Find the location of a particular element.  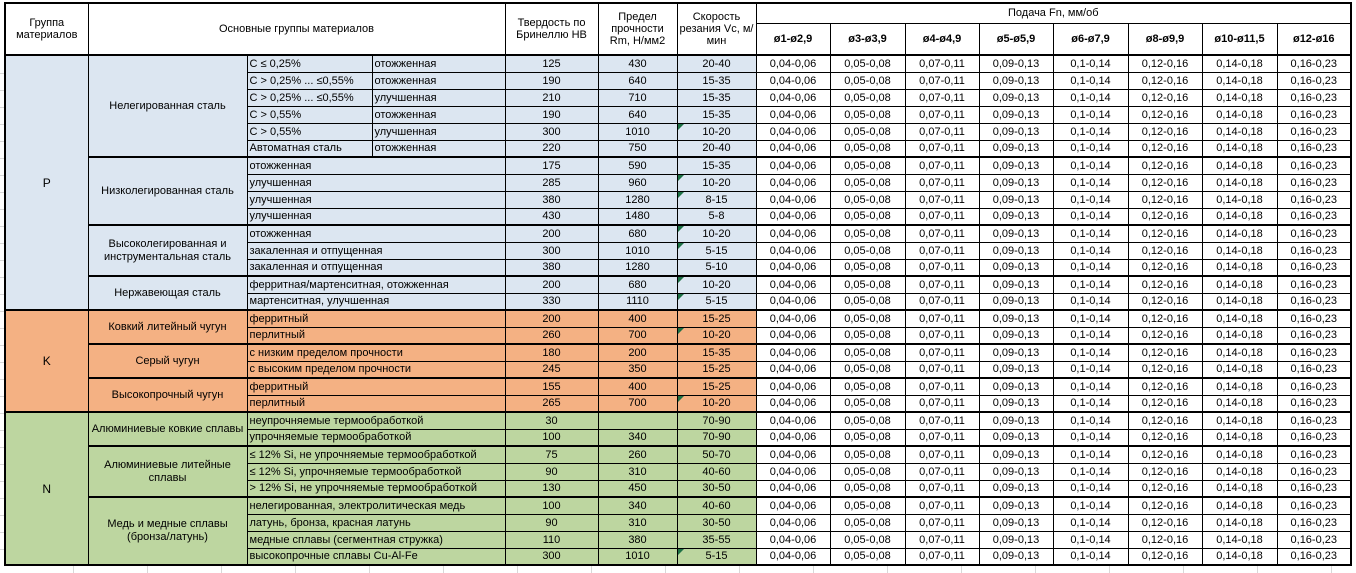

cell-hardness-hb: 125 is located at coordinates (551, 63).